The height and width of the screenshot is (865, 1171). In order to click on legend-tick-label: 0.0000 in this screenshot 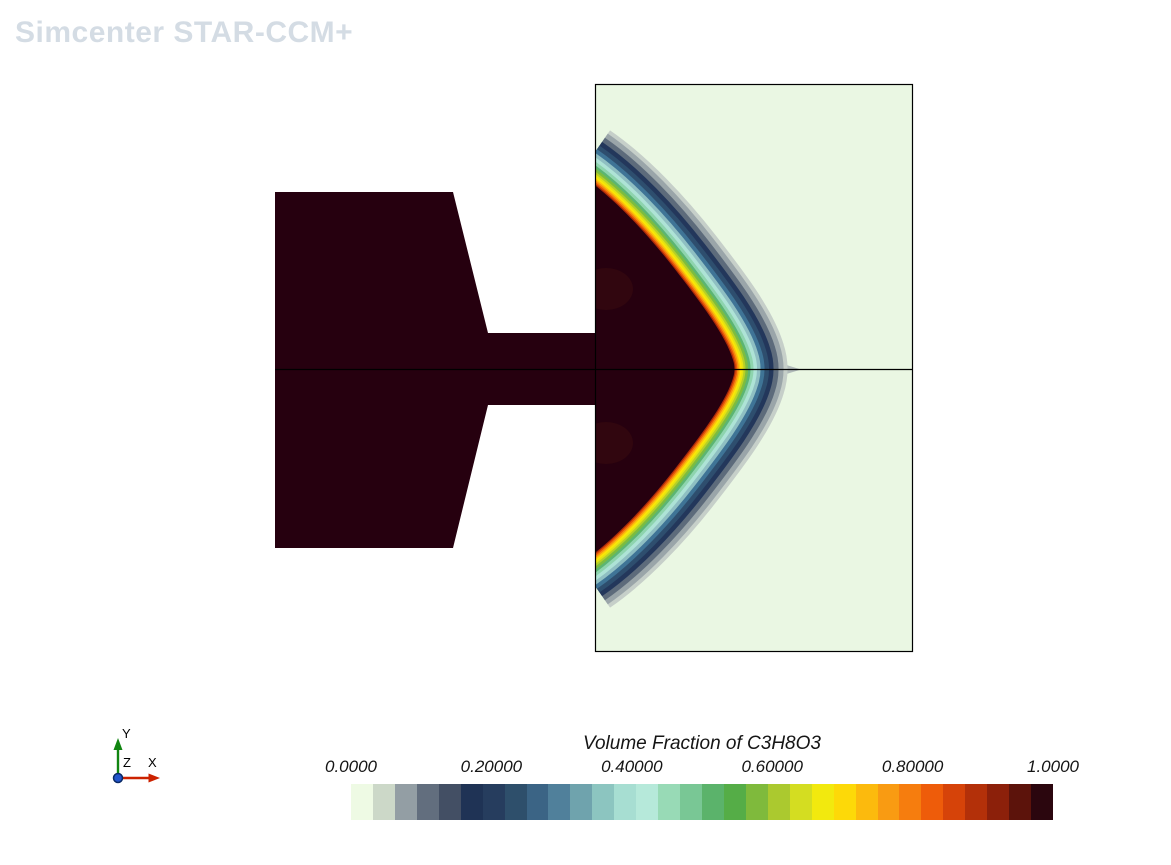, I will do `click(351, 766)`.